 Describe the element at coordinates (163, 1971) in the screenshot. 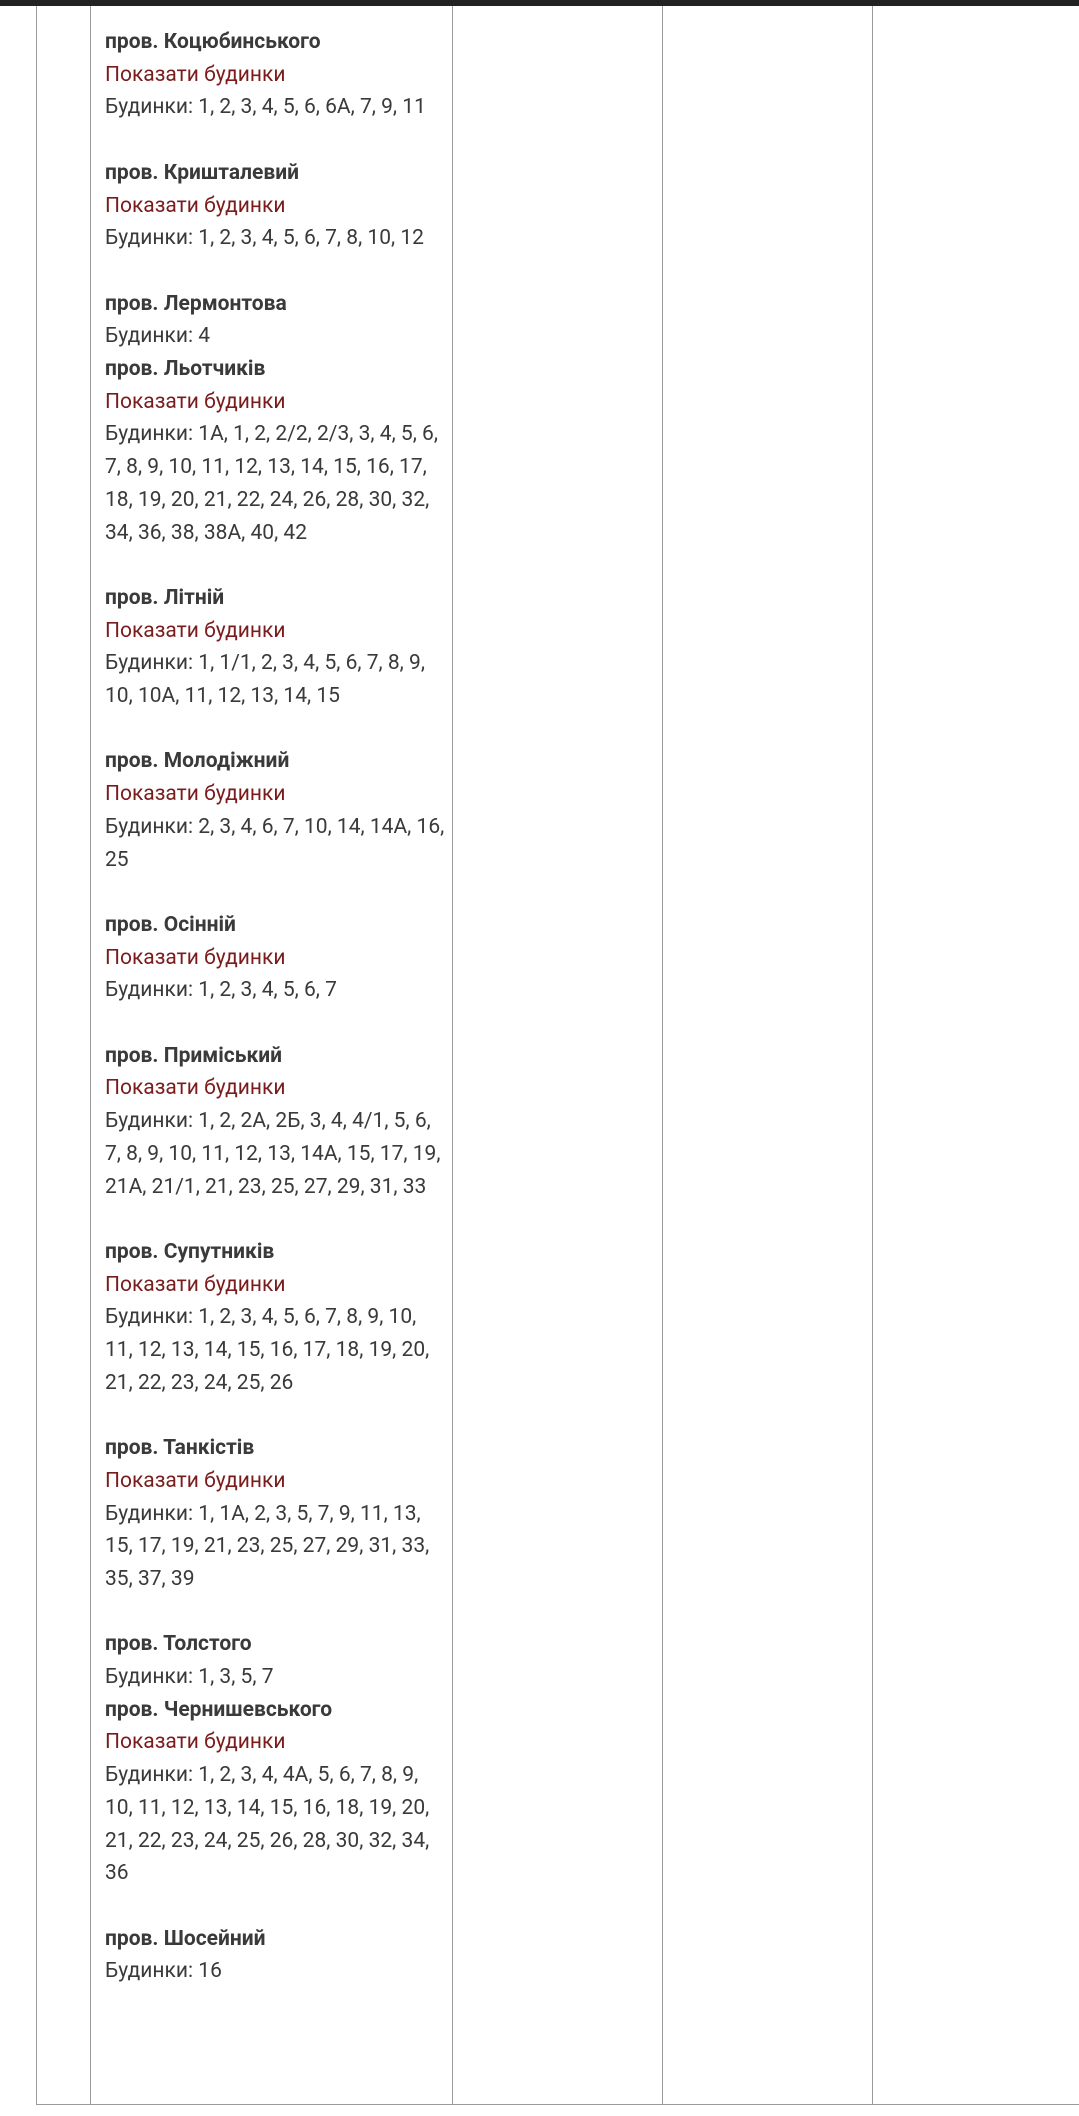

I see `house-list: Будинки: 16` at that location.